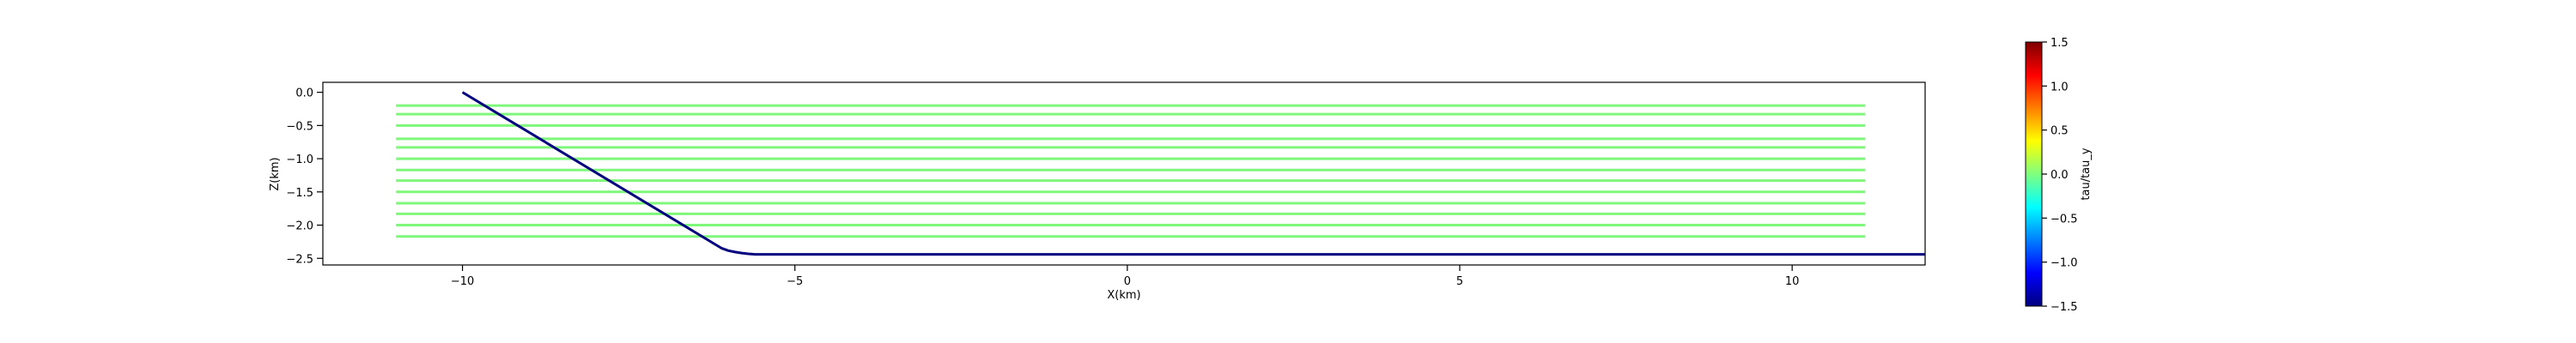 The height and width of the screenshot is (343, 2576). I want to click on colorbar-tick-label: −1.5, so click(2064, 307).